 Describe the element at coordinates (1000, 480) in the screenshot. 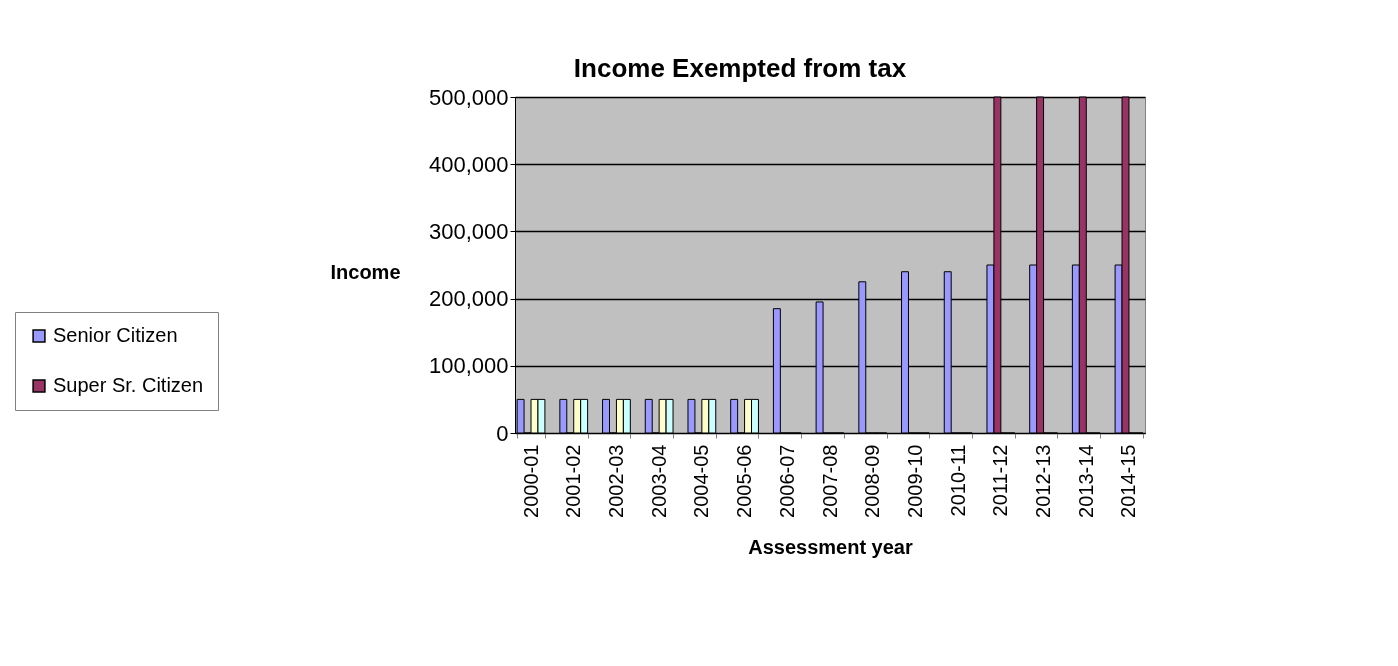

I see `x-tick-label: 2011-12` at that location.